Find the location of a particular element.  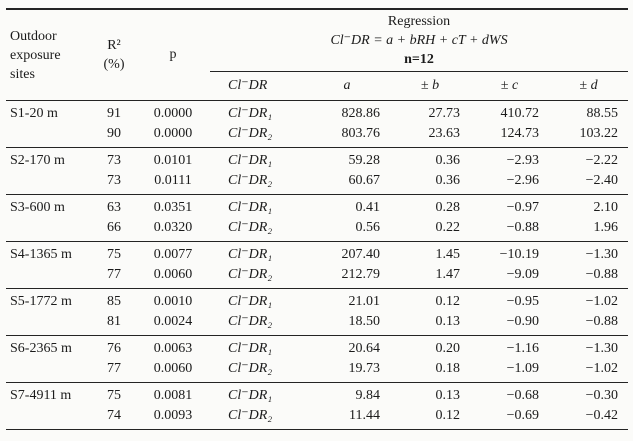

column-header-b: ± b is located at coordinates (430, 86).